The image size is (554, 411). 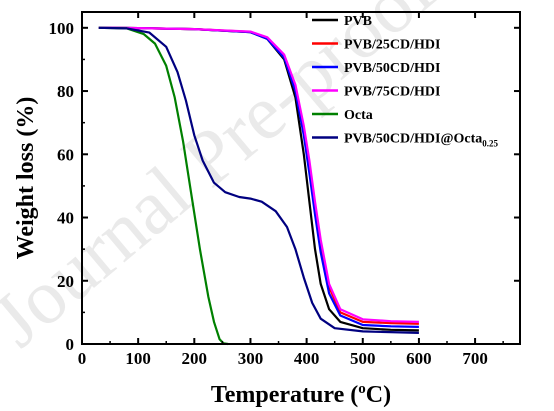 I want to click on legend-label: PVB, so click(x=358, y=21).